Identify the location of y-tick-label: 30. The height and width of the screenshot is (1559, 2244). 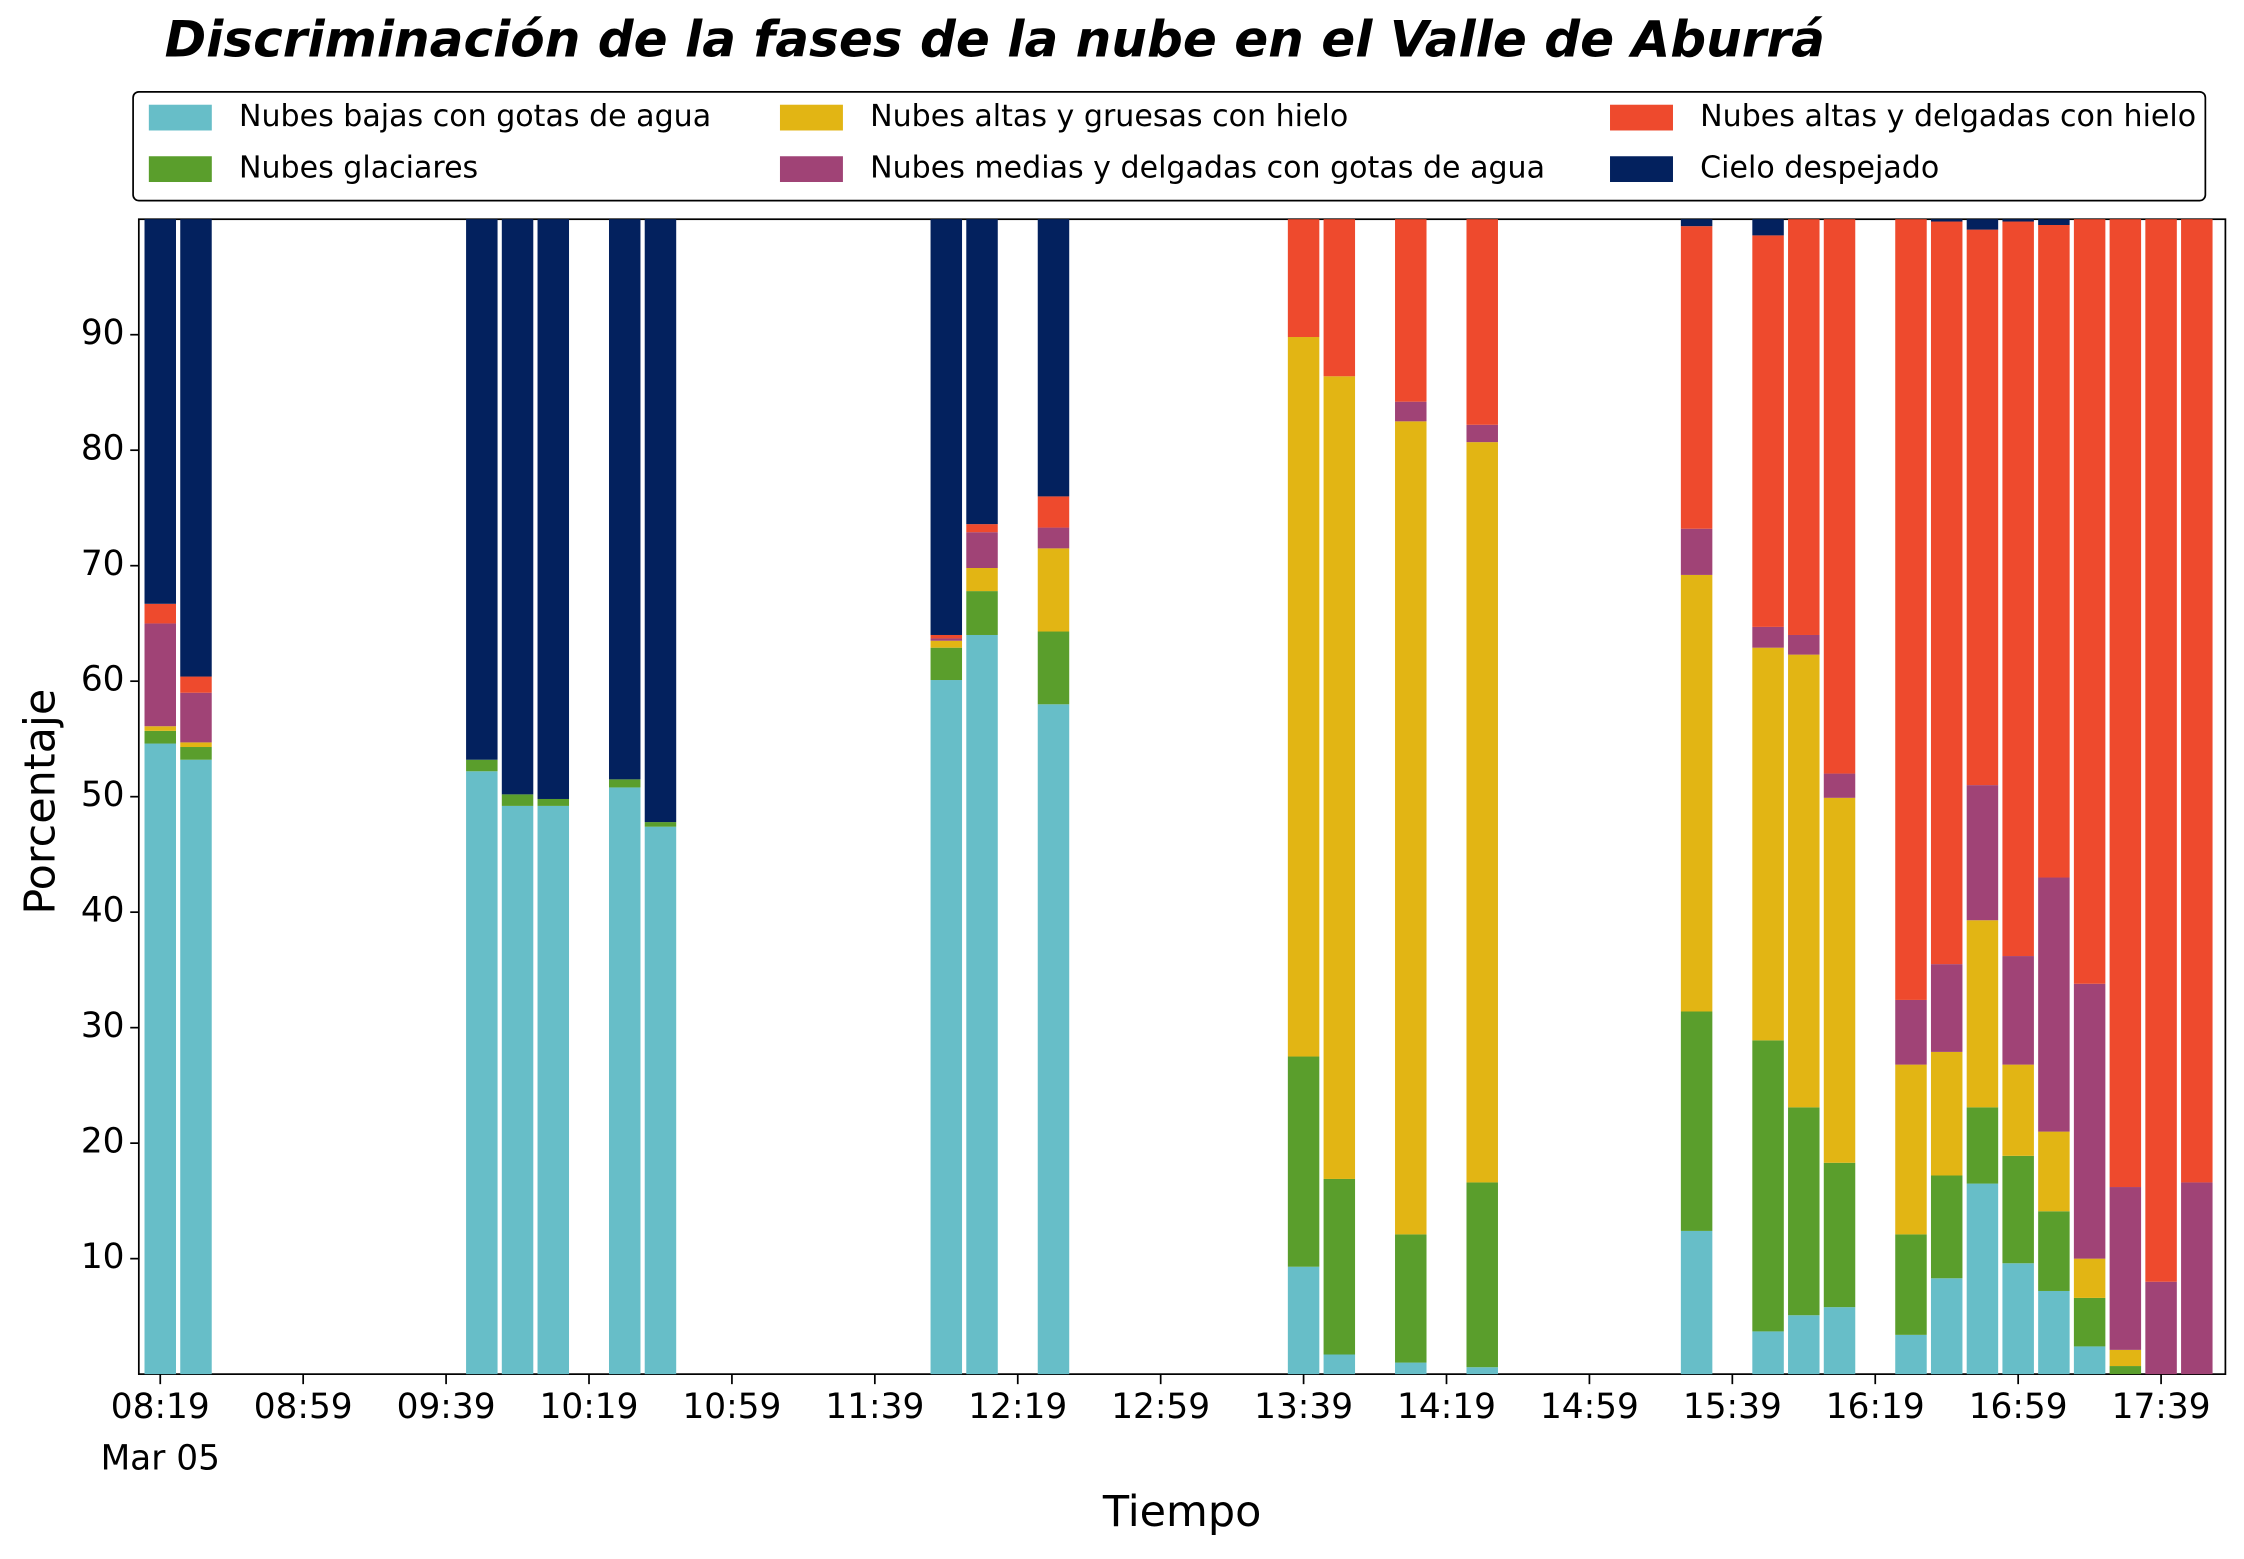
(103, 1026).